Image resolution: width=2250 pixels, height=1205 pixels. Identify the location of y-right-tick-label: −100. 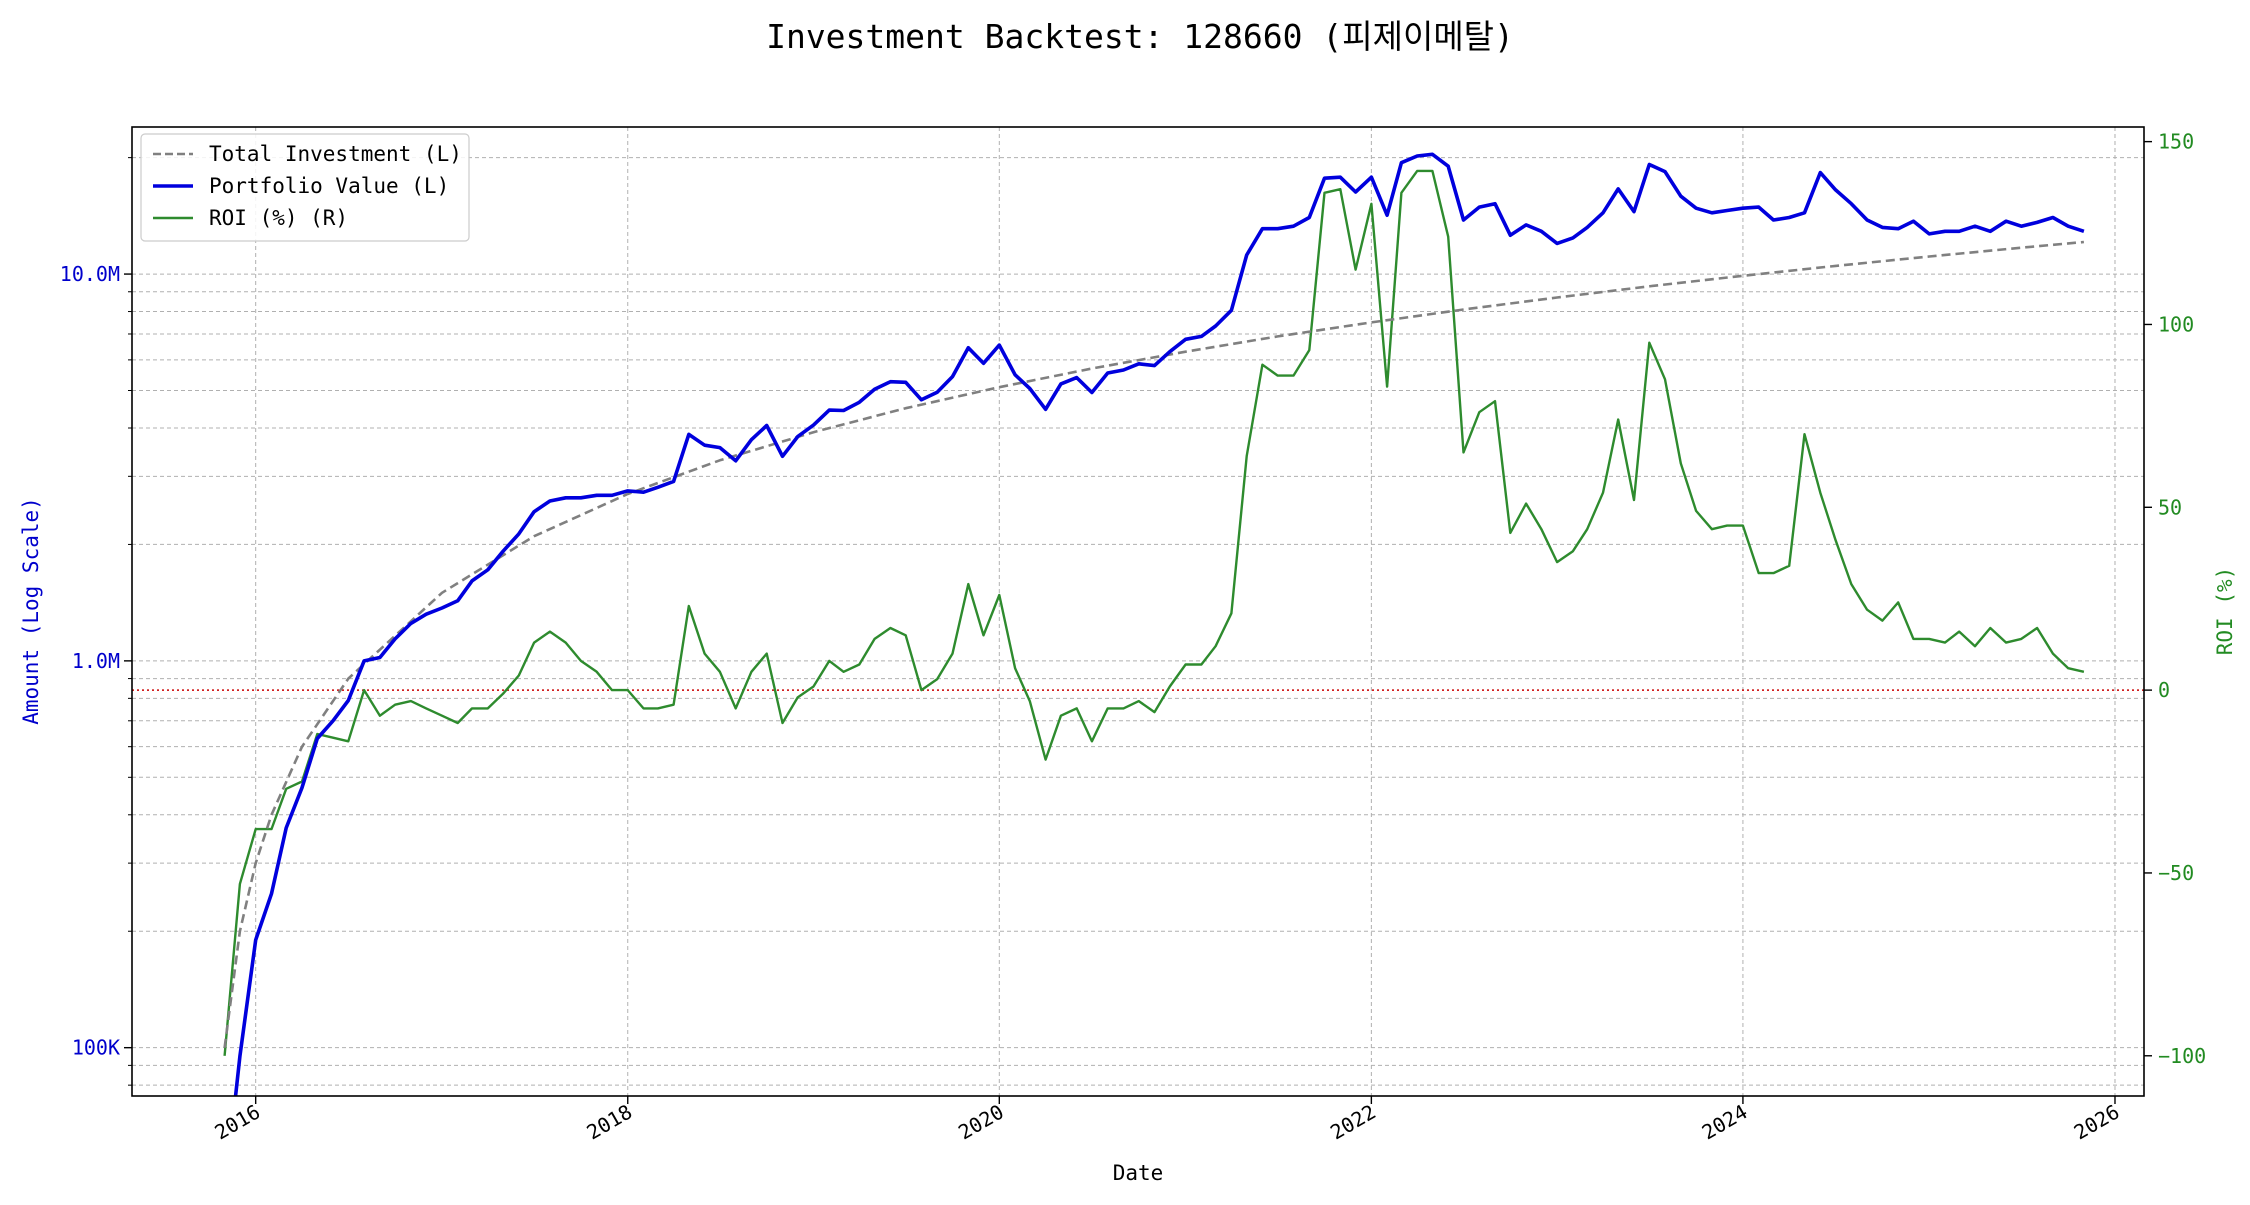
(2182, 1056).